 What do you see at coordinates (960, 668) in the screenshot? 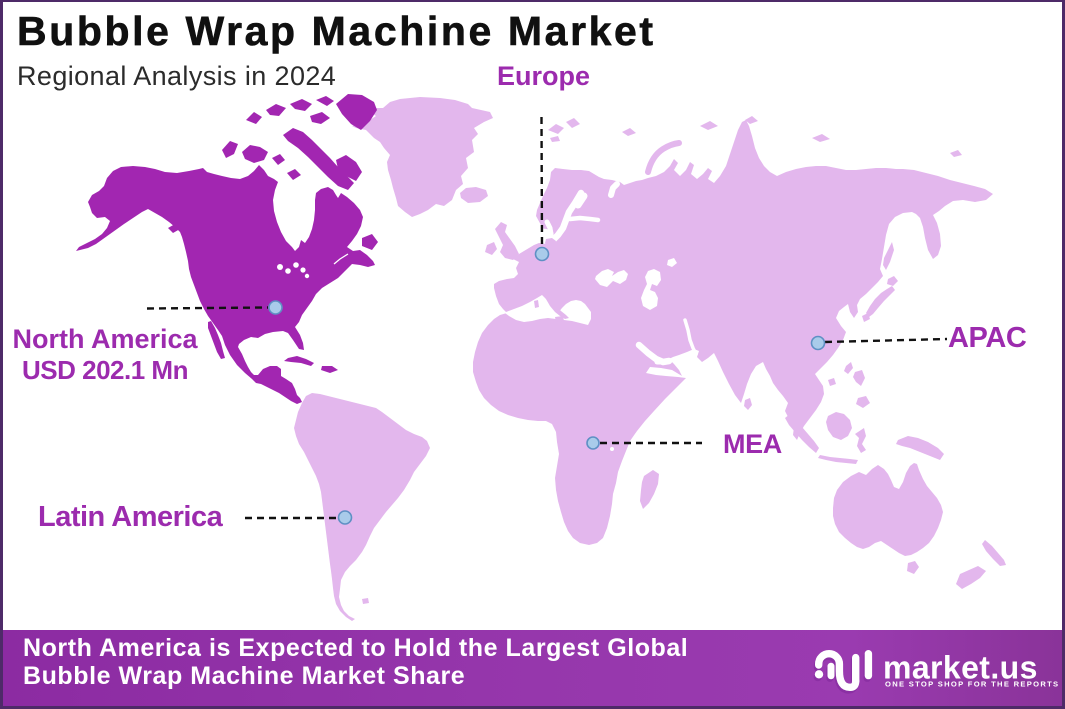
I see `svg-text: market.us` at bounding box center [960, 668].